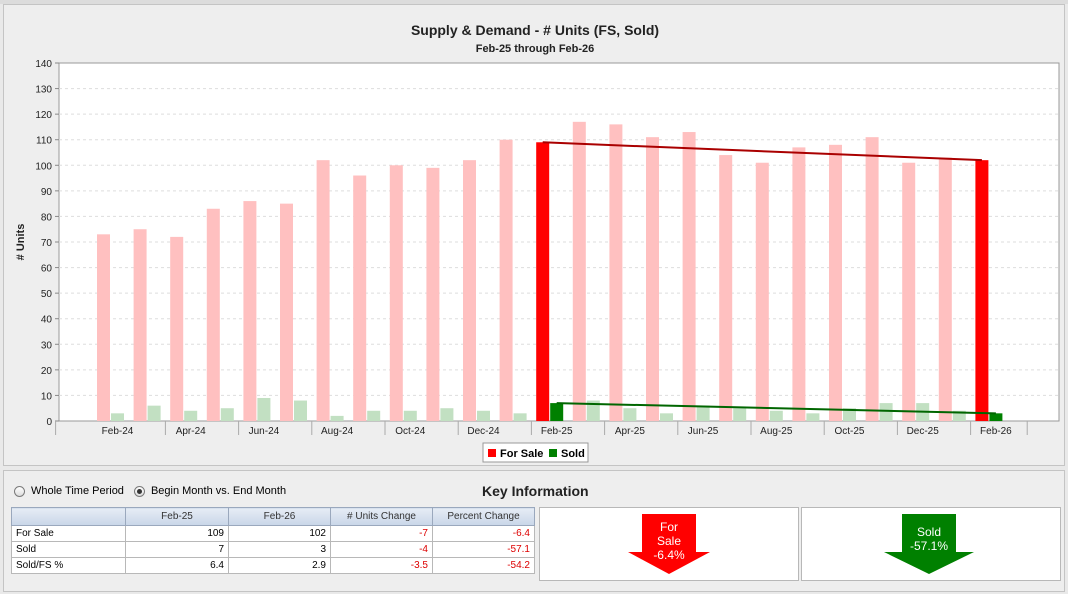  What do you see at coordinates (669, 527) in the screenshot?
I see `for-sale-arrow-line1: For` at bounding box center [669, 527].